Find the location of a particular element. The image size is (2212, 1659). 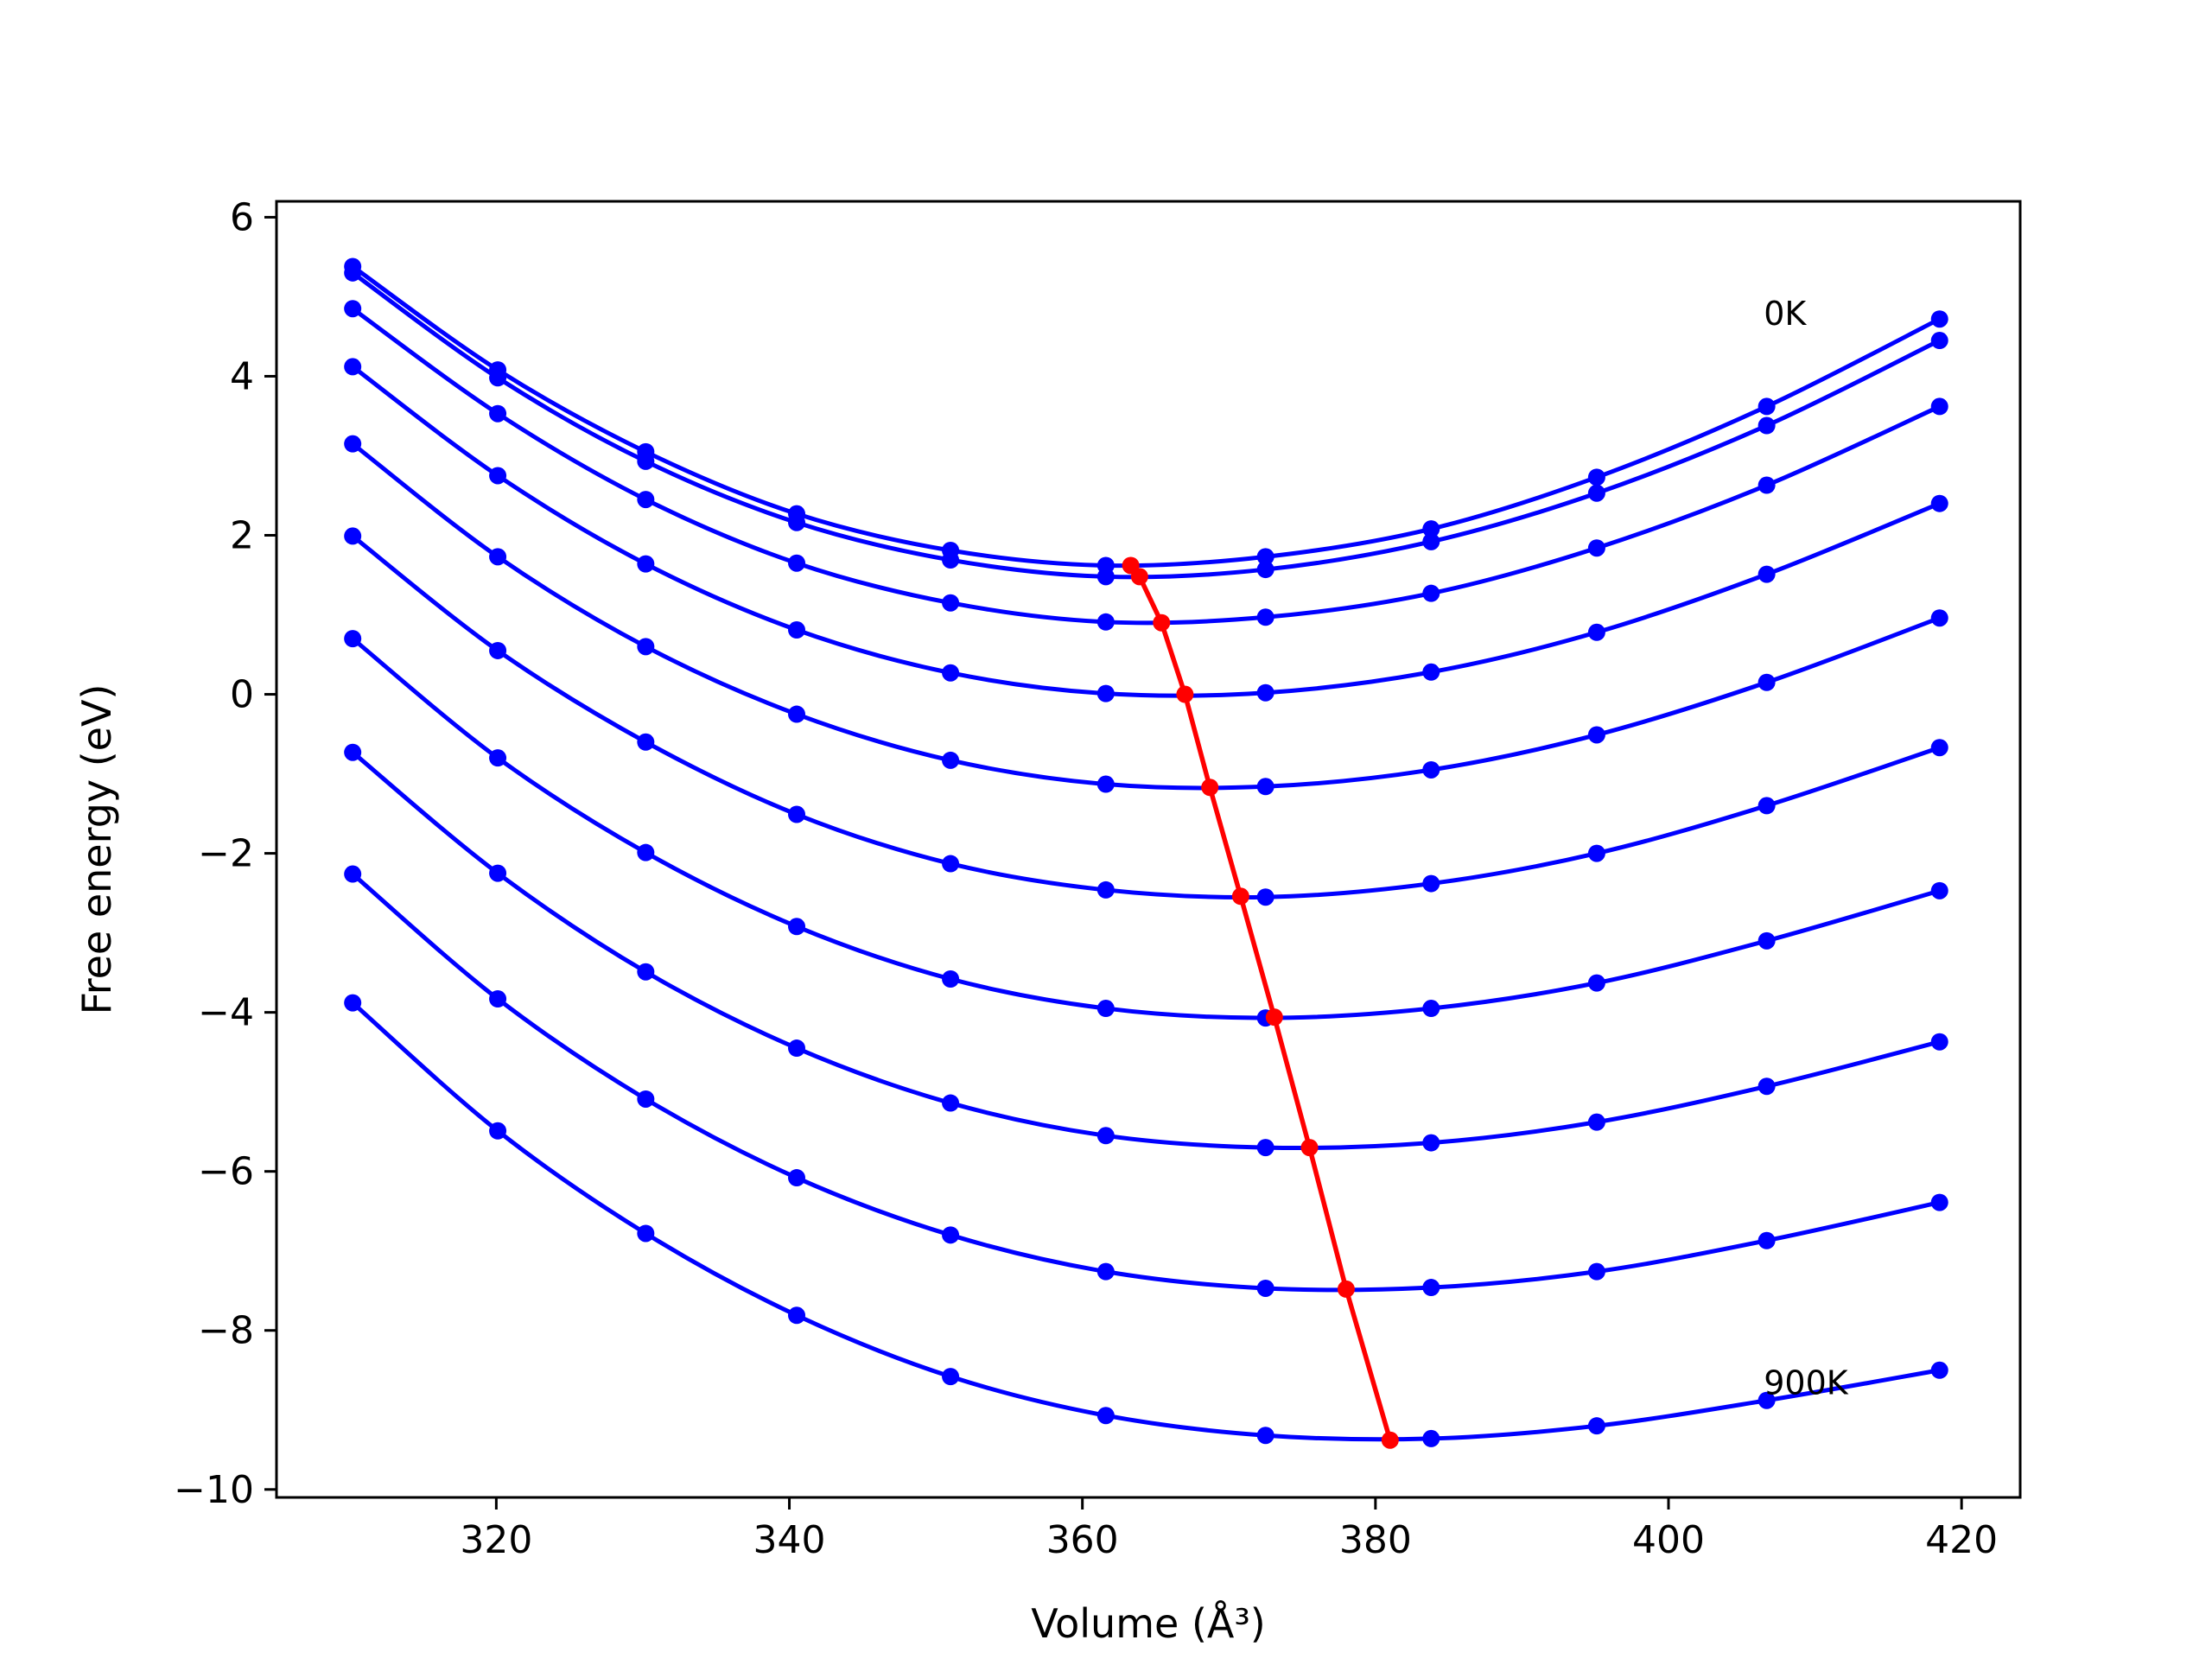

y-tick-label: 2 is located at coordinates (242, 536).